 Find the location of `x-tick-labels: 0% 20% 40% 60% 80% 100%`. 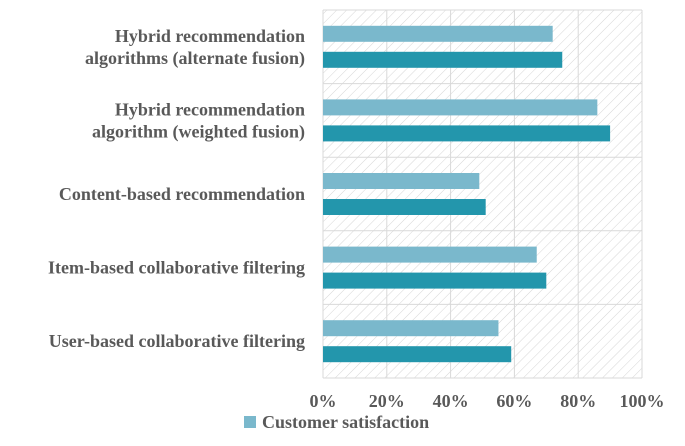

x-tick-labels: 0% 20% 40% 60% 80% 100% is located at coordinates (487, 401).